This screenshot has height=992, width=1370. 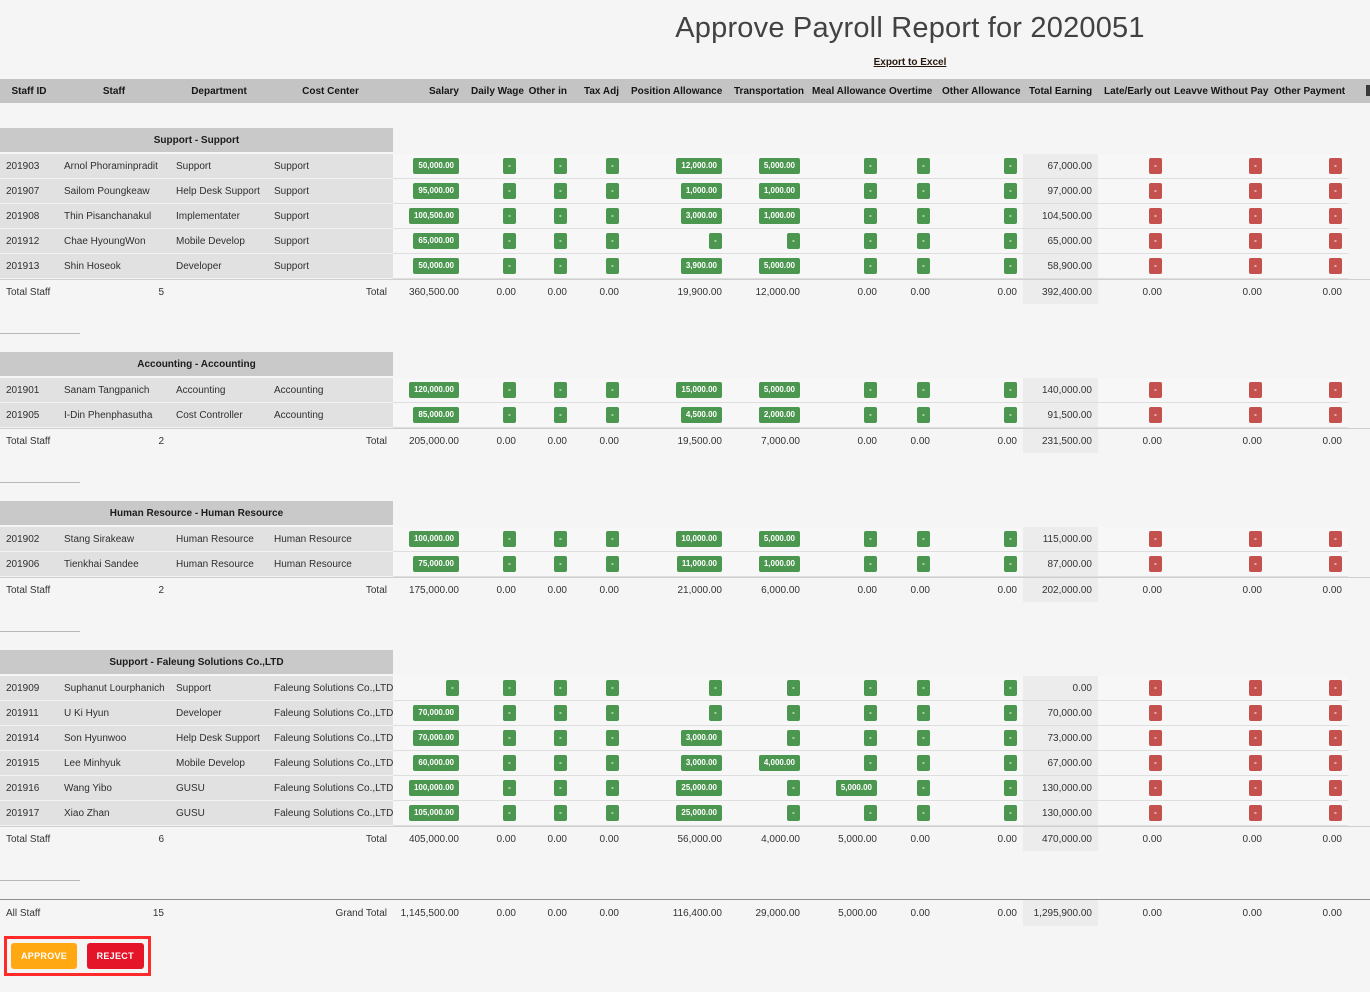 What do you see at coordinates (699, 390) in the screenshot?
I see `position-allowance-button: 15,000.00` at bounding box center [699, 390].